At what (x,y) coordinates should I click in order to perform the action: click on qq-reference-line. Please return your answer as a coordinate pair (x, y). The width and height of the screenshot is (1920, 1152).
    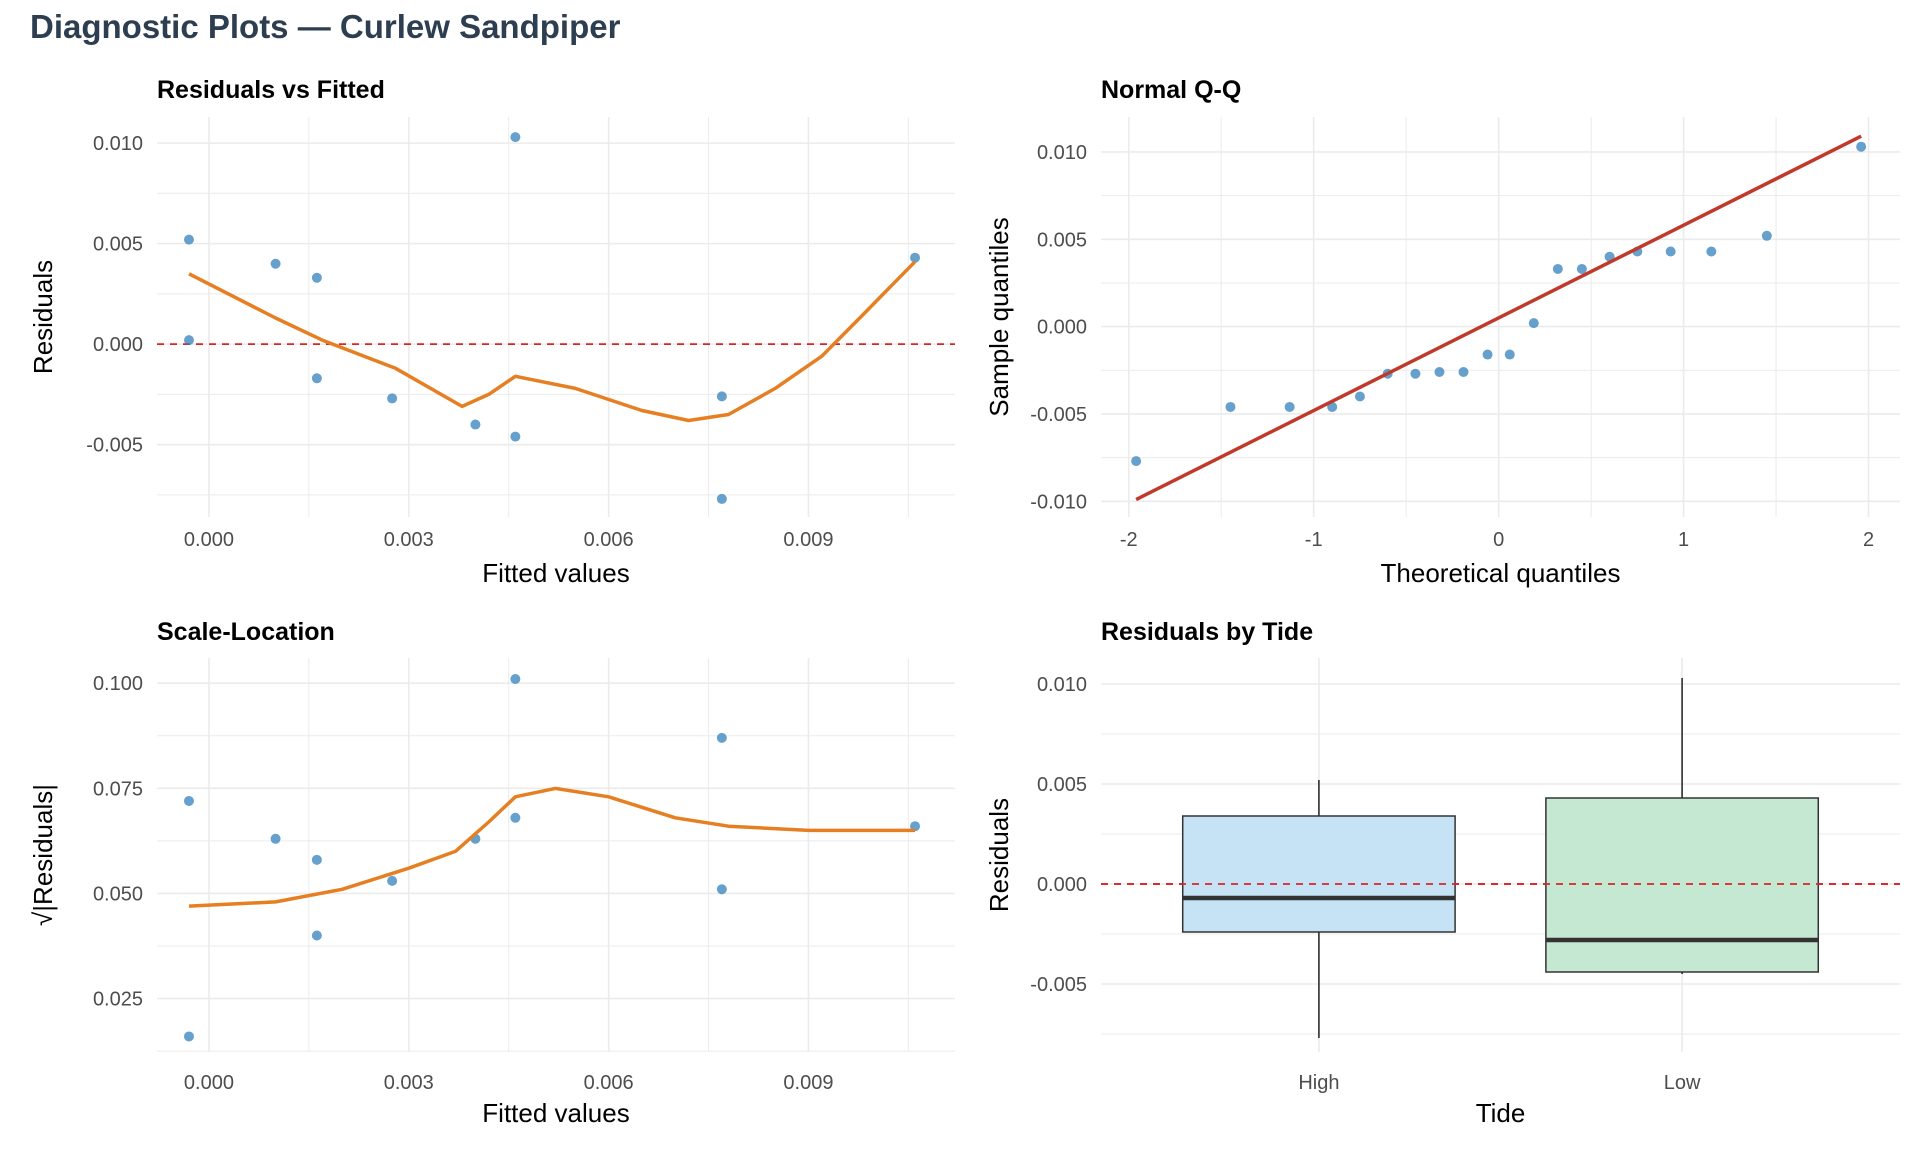
    Looking at the image, I should click on (1498, 318).